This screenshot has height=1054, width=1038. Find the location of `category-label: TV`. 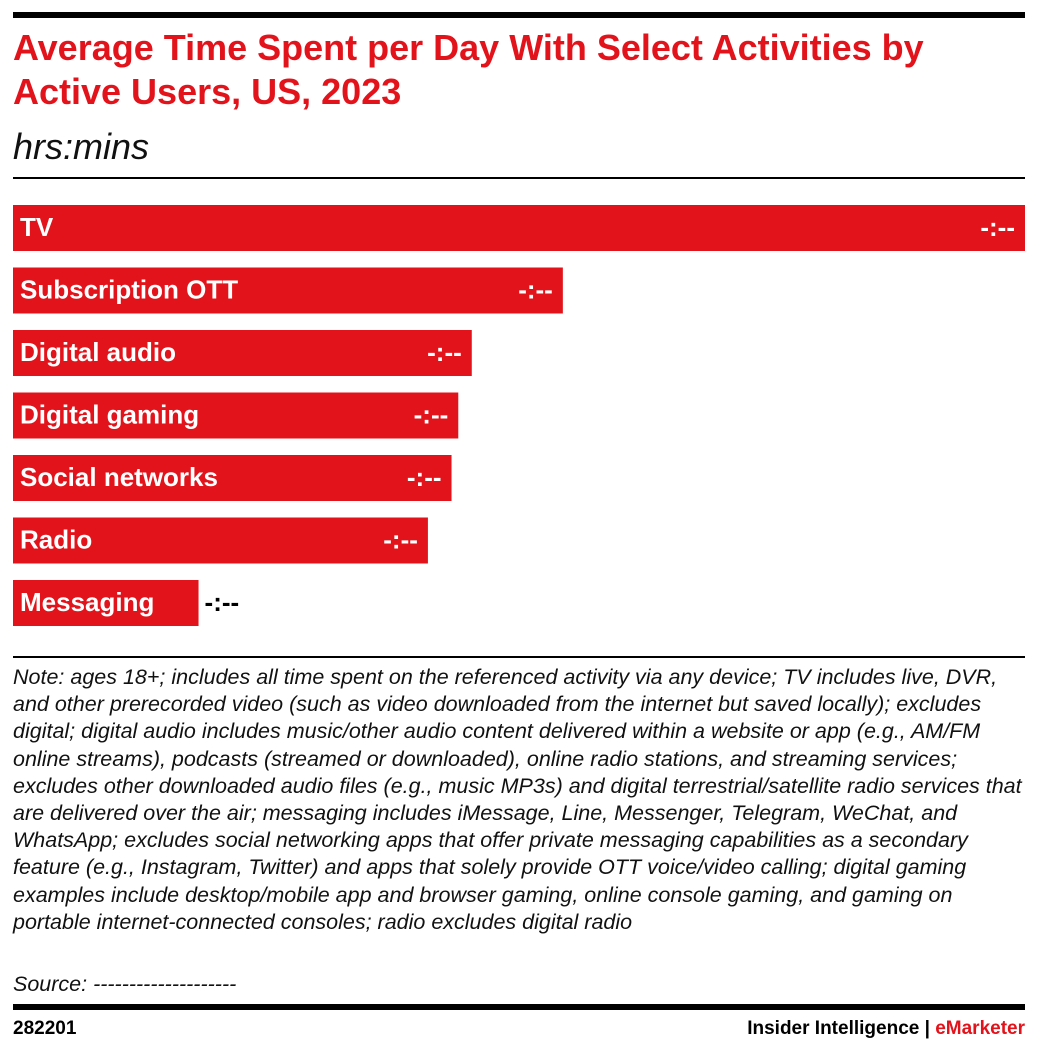

category-label: TV is located at coordinates (37, 227).